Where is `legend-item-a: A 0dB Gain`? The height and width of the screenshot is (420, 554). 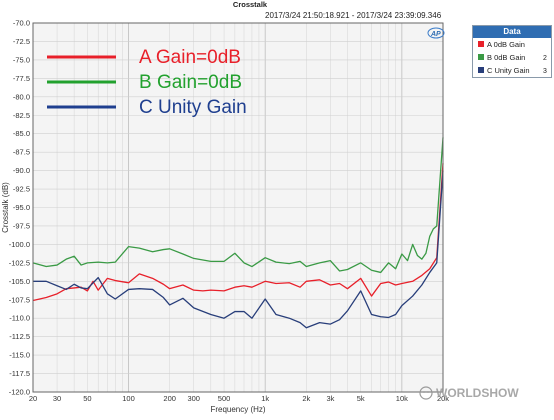 legend-item-a: A 0dB Gain is located at coordinates (512, 44).